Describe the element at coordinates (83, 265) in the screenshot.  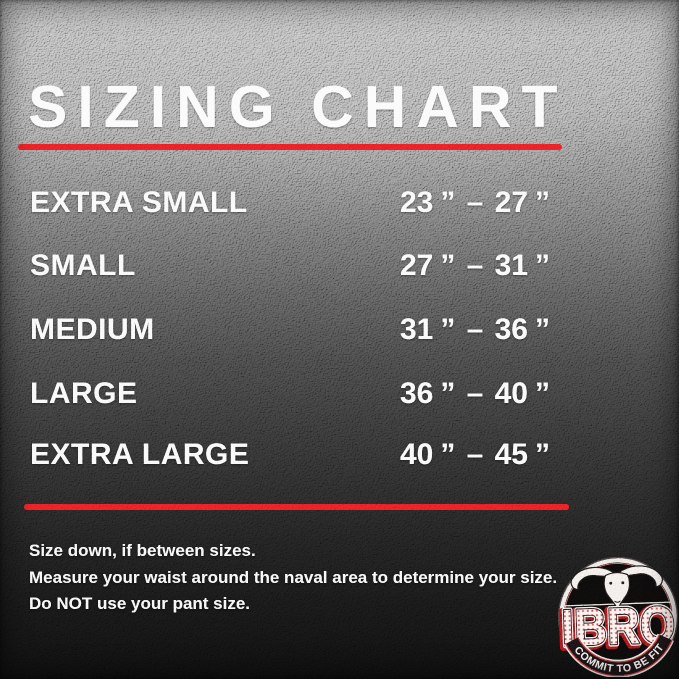
I see `size-label: SMALL` at that location.